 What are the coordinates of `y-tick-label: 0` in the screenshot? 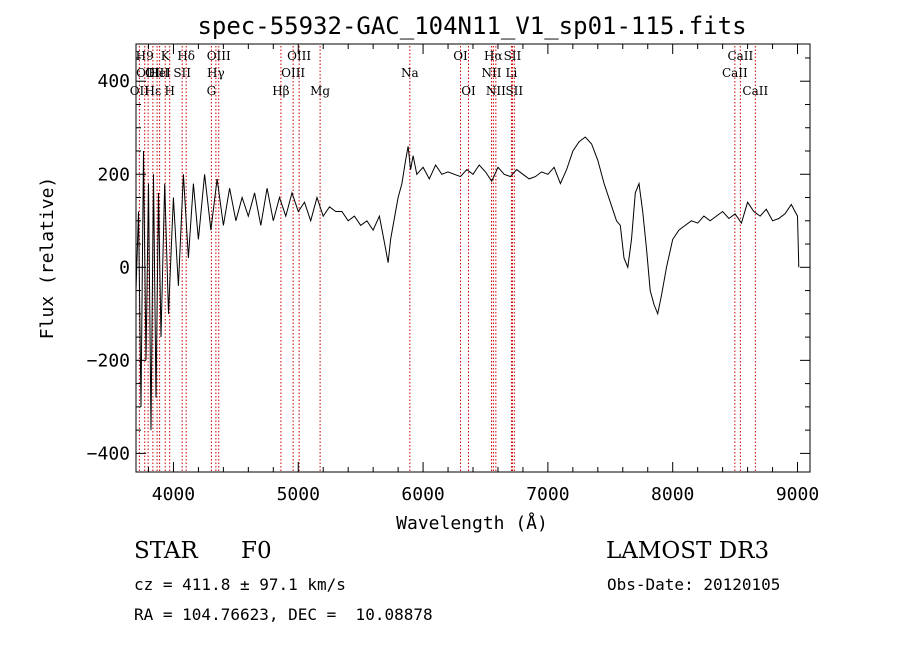 It's located at (124, 267).